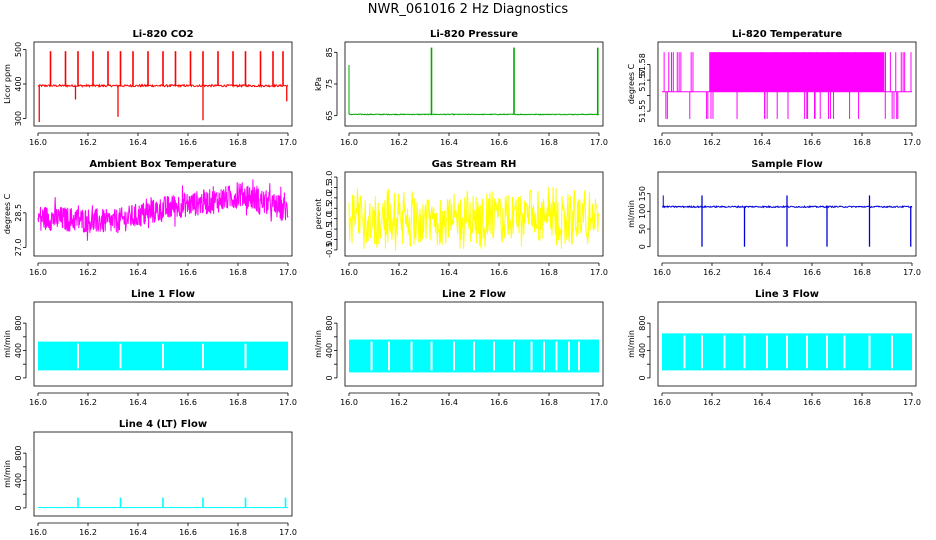 This screenshot has height=540, width=936. Describe the element at coordinates (318, 84) in the screenshot. I see `y-axis-label: kPa` at that location.